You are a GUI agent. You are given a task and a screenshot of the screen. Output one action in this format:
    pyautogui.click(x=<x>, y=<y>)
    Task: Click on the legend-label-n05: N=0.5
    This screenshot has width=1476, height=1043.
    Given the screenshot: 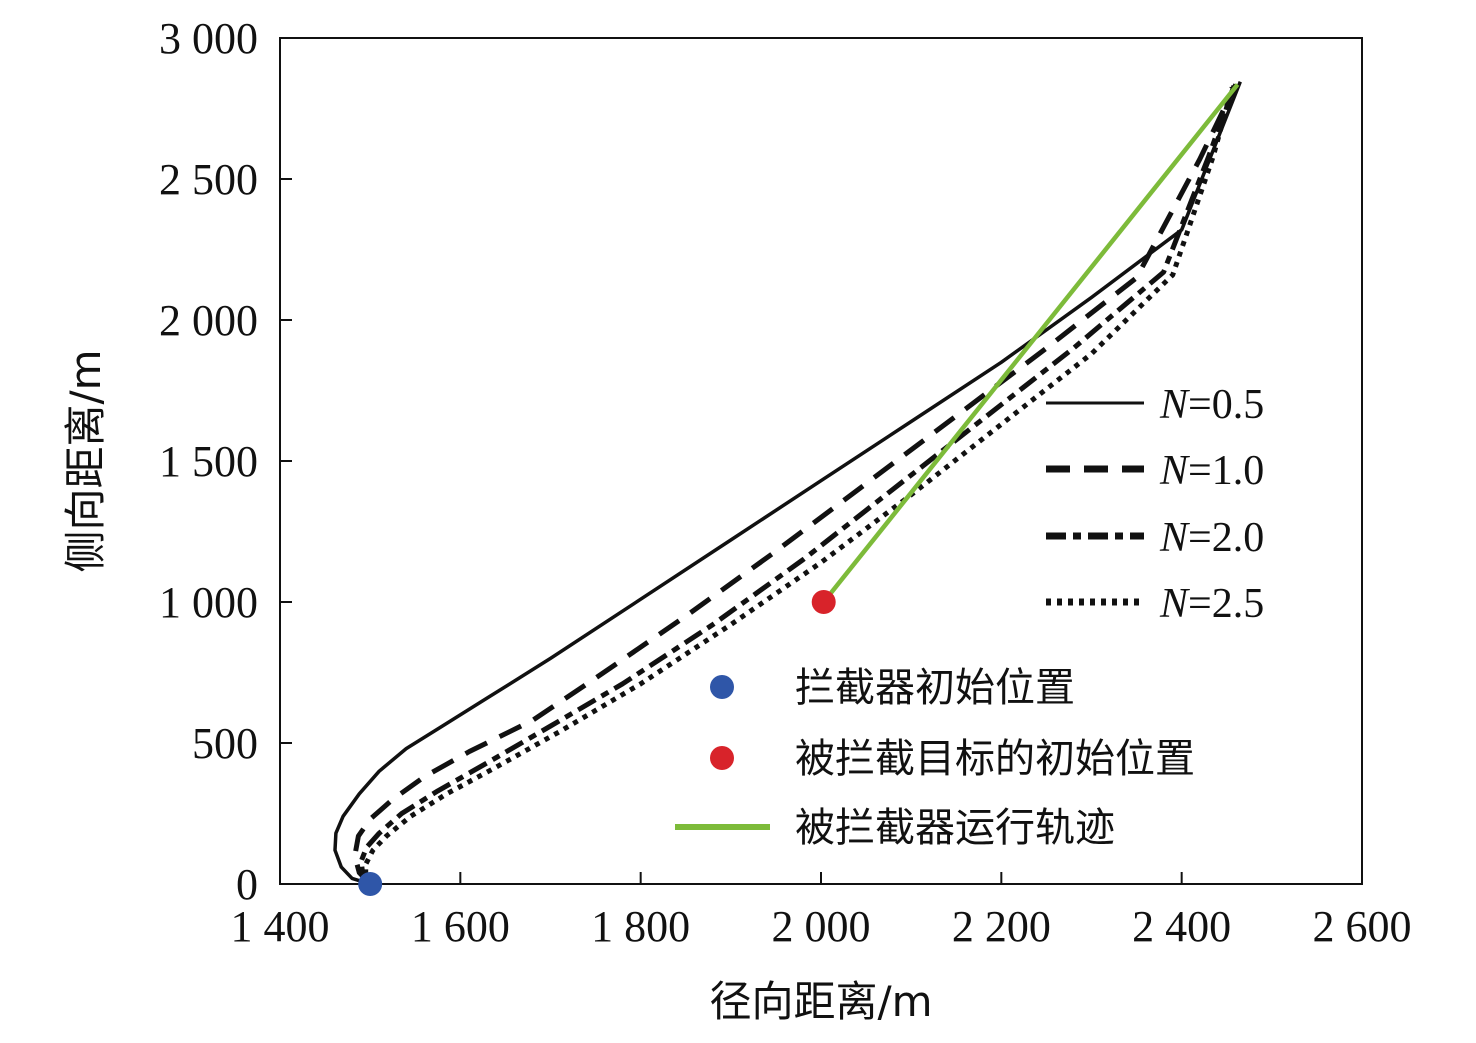 What is the action you would take?
    pyautogui.click(x=1211, y=405)
    